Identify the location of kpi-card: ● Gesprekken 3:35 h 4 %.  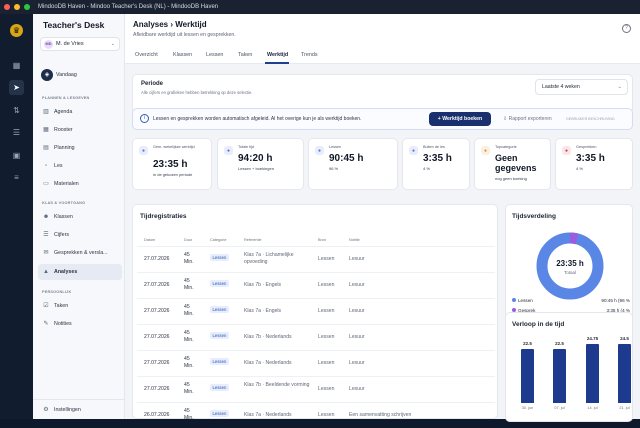
(594, 164).